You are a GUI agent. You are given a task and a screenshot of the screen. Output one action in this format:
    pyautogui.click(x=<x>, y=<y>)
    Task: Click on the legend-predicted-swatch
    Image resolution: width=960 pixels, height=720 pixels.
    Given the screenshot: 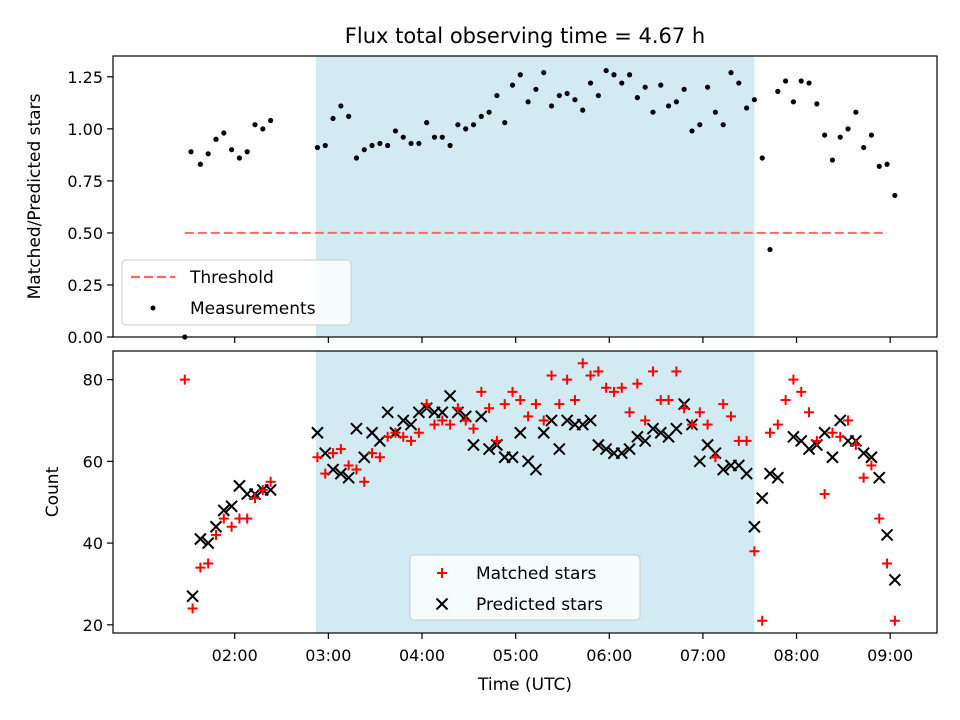 What is the action you would take?
    pyautogui.click(x=442, y=604)
    